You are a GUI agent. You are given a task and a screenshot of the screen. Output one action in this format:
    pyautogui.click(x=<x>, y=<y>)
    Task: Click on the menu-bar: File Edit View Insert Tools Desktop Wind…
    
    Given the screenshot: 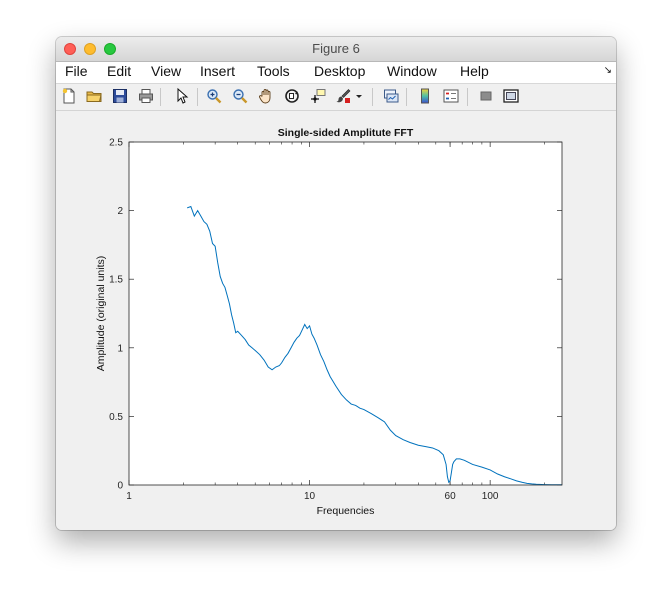 What is the action you would take?
    pyautogui.click(x=336, y=73)
    